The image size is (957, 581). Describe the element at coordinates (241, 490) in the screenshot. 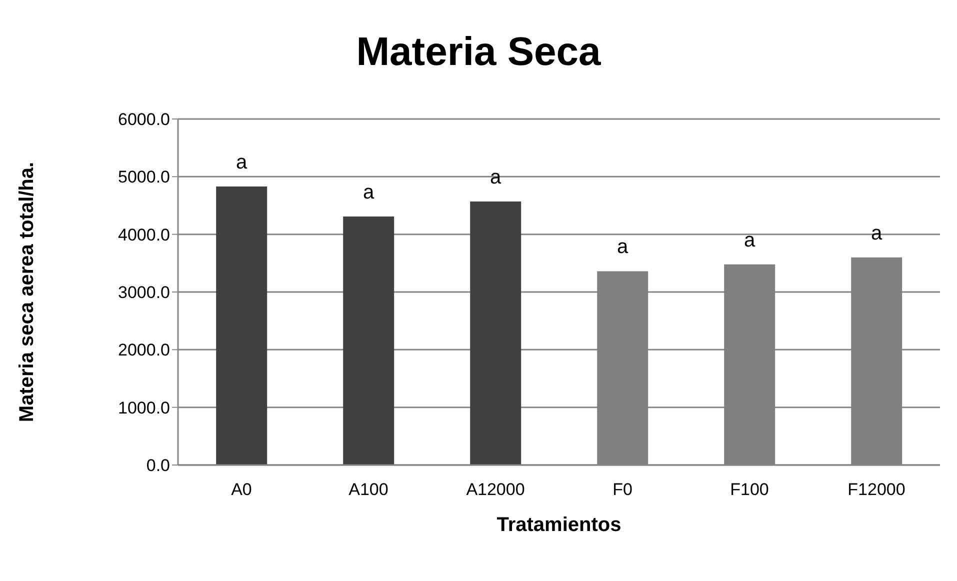

I see `x-tick-label: A0` at that location.